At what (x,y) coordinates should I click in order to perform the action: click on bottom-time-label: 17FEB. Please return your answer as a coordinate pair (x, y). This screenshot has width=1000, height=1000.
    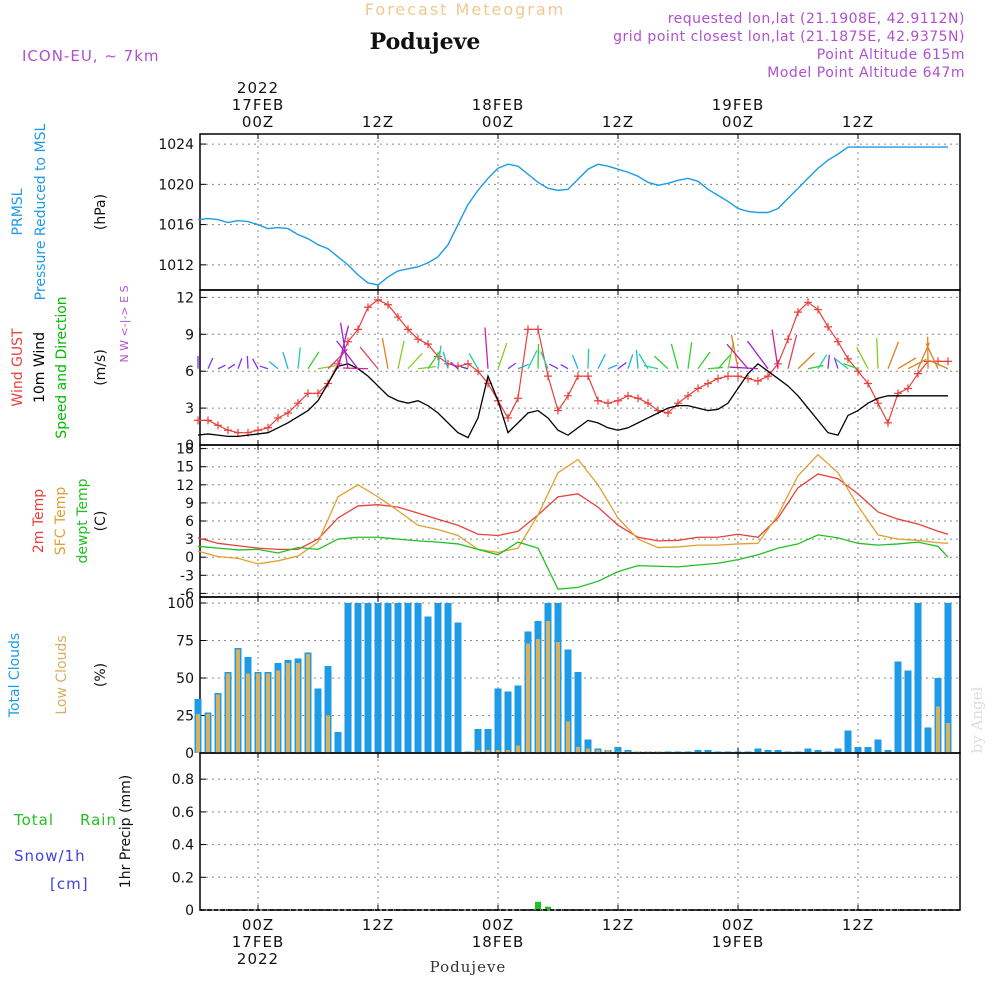
    Looking at the image, I should click on (258, 942).